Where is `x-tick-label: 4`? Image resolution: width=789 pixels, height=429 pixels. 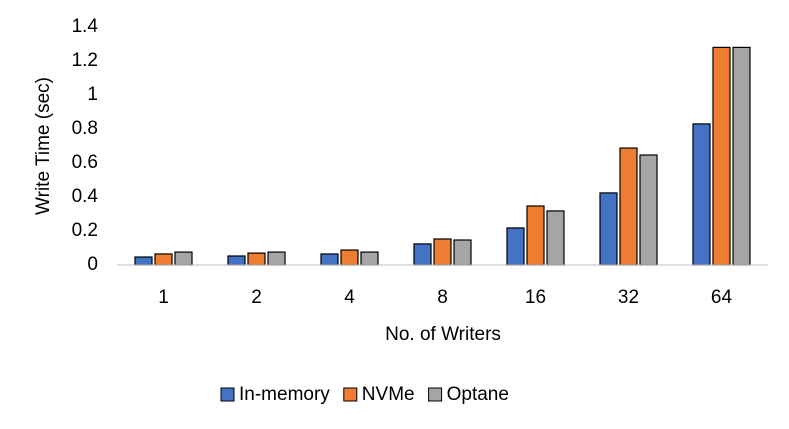 x-tick-label: 4 is located at coordinates (349, 297).